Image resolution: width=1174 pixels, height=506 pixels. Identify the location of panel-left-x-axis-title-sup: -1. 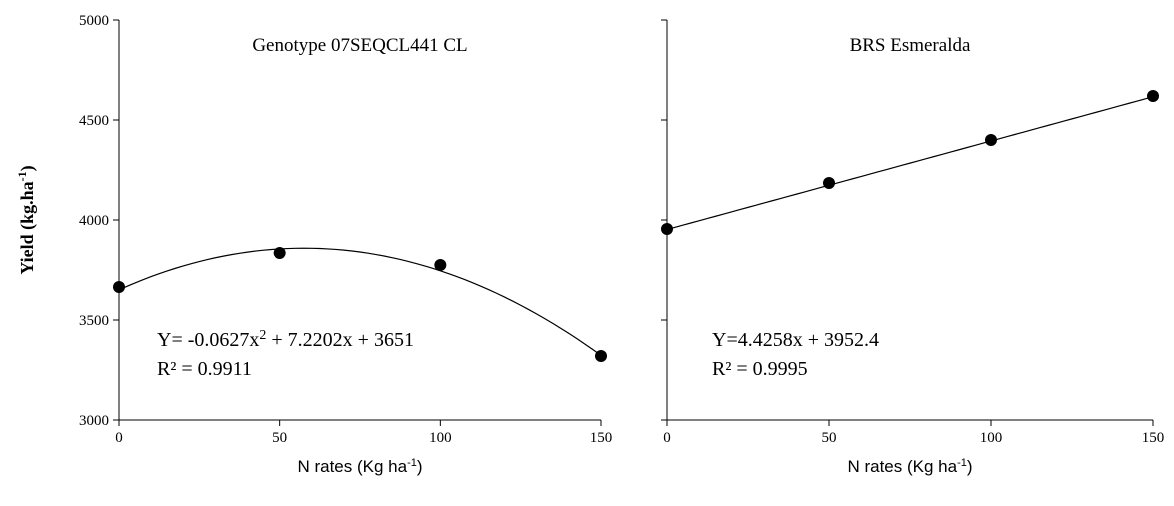
(412, 463).